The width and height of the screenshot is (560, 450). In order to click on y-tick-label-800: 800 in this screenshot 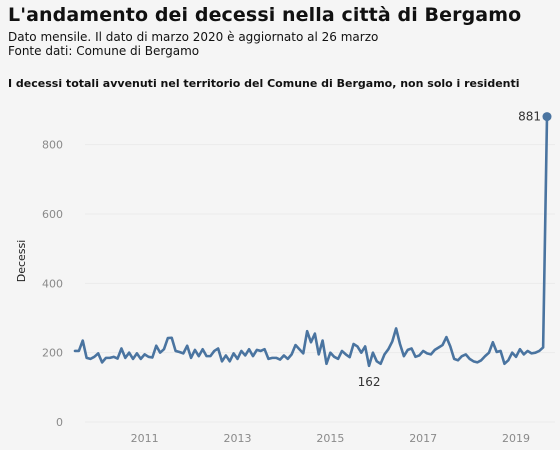, I will do `click(52, 145)`.